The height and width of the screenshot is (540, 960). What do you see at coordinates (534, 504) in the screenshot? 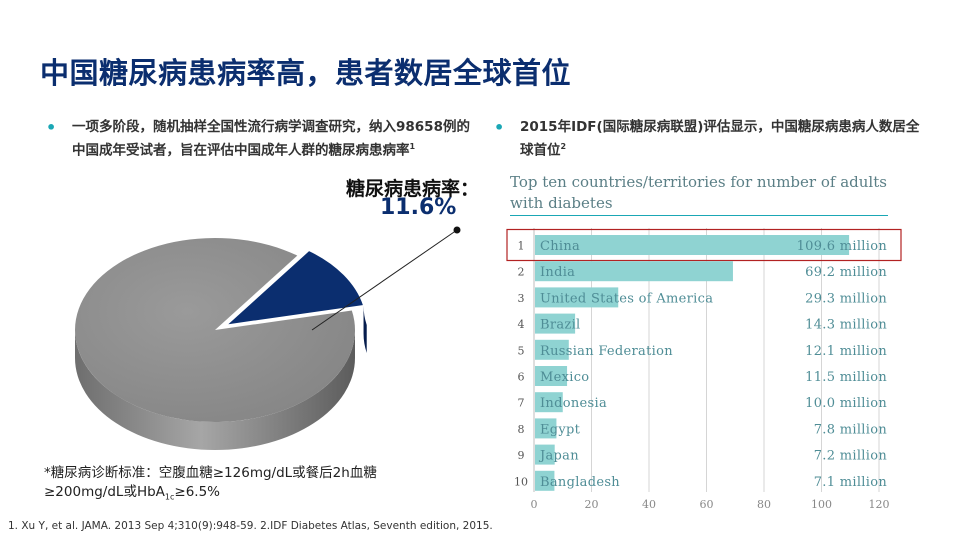
I see `x-tick-label: 0` at bounding box center [534, 504].